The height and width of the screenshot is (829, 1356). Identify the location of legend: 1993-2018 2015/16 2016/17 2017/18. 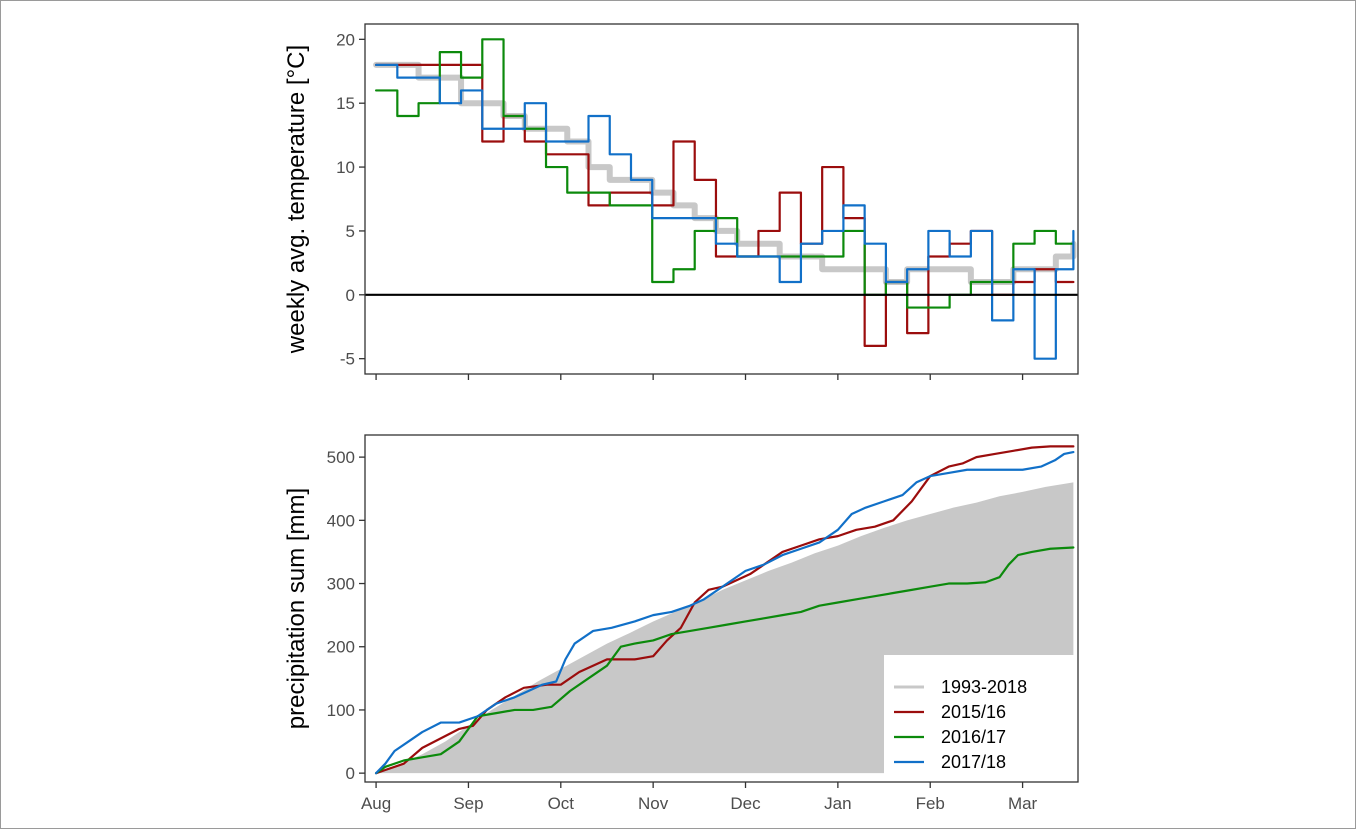
(979, 716).